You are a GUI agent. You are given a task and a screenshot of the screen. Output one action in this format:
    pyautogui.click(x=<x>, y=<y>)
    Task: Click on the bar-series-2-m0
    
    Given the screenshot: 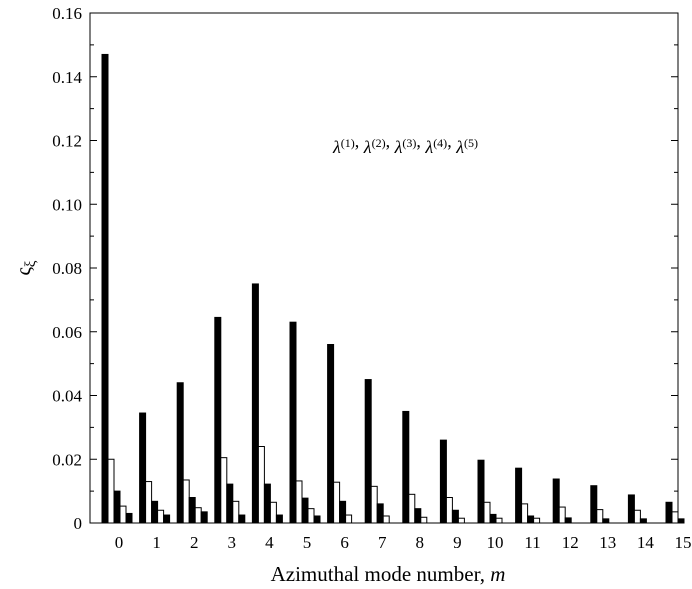 What is the action you would take?
    pyautogui.click(x=111, y=491)
    